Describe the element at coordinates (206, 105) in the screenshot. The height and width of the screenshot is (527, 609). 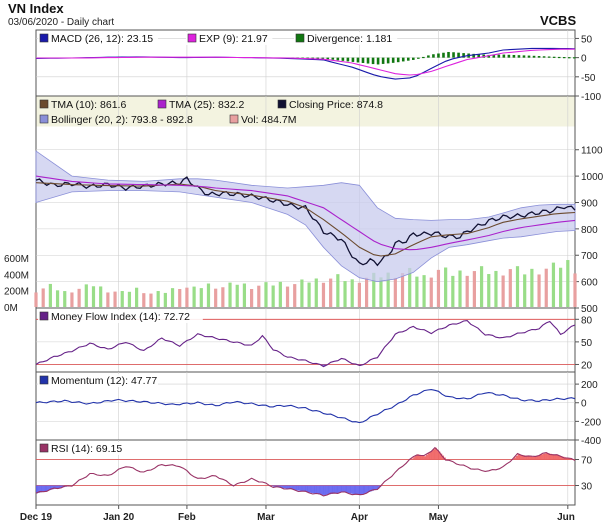
I see `legend-label: TMA (25): 832.2` at that location.